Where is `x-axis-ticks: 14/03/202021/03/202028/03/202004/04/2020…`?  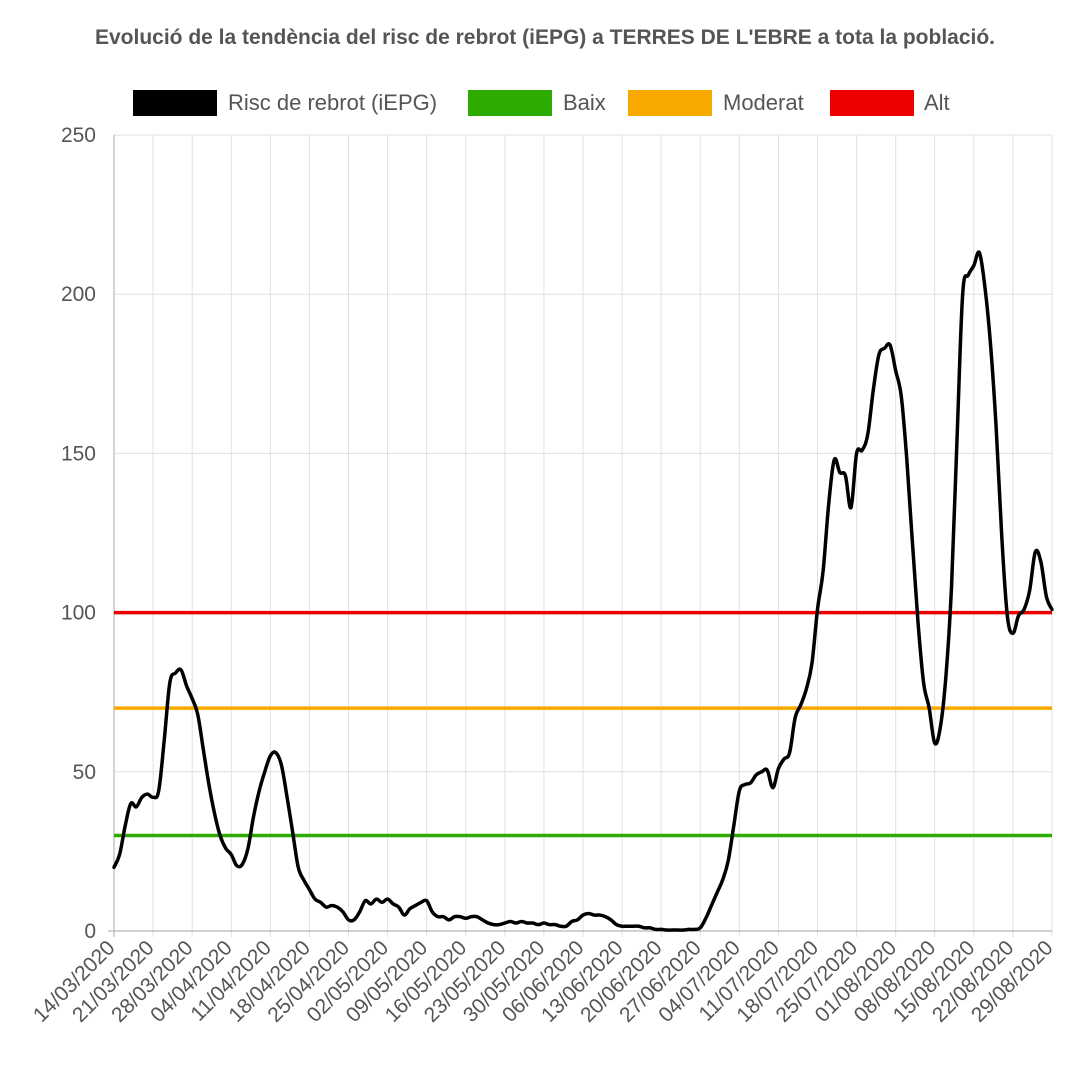
x-axis-ticks: 14/03/202021/03/202028/03/202004/04/2020… is located at coordinates (543, 981).